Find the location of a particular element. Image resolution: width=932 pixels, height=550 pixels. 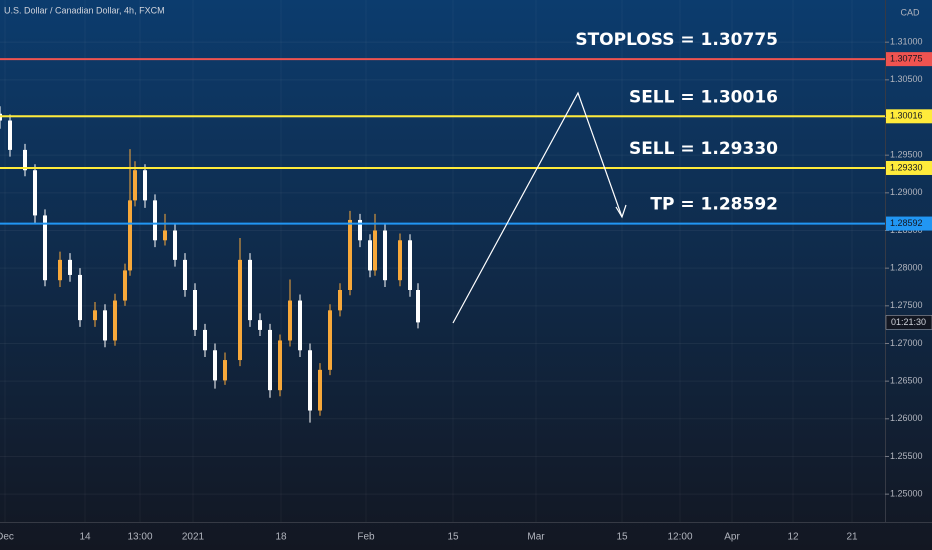

y-tick-label: 1.27000 is located at coordinates (906, 343).